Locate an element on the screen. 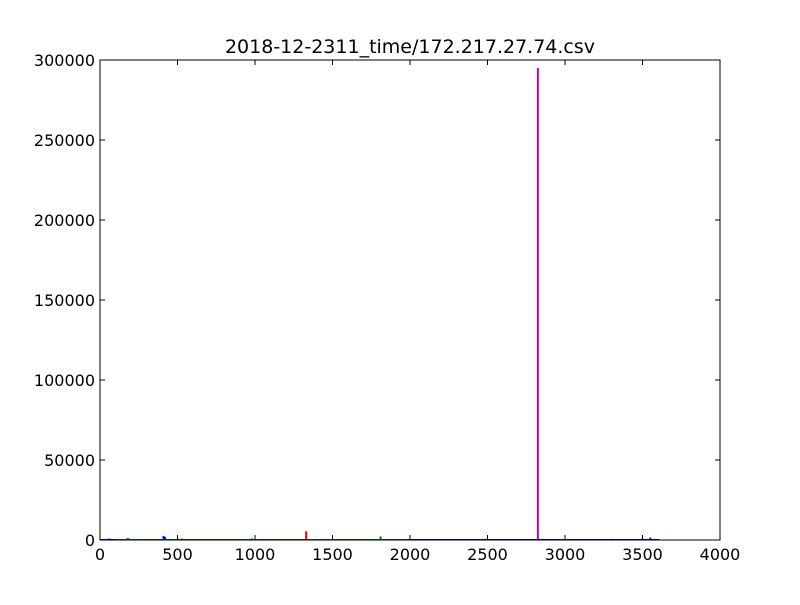 The width and height of the screenshot is (800, 605). x-tick-label: 1500 is located at coordinates (332, 554).